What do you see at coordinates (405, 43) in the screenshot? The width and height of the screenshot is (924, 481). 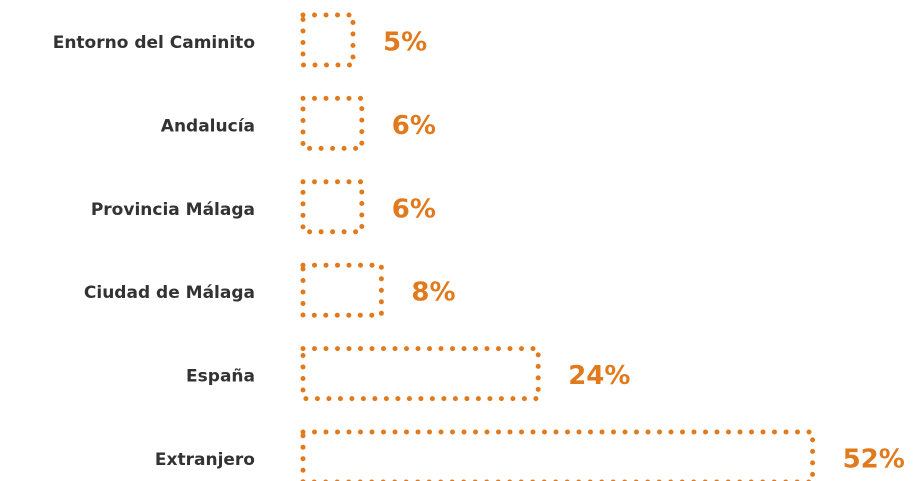 I see `value-label: 5%` at bounding box center [405, 43].